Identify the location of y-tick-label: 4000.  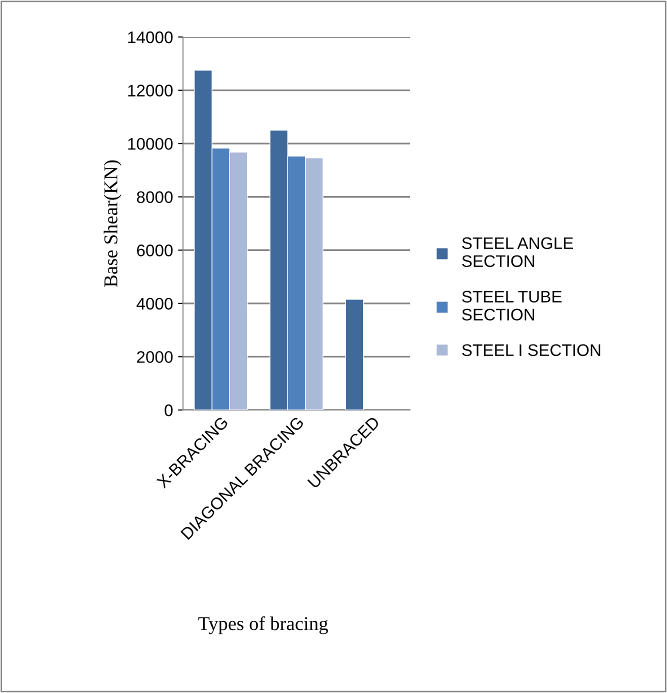
(154, 304).